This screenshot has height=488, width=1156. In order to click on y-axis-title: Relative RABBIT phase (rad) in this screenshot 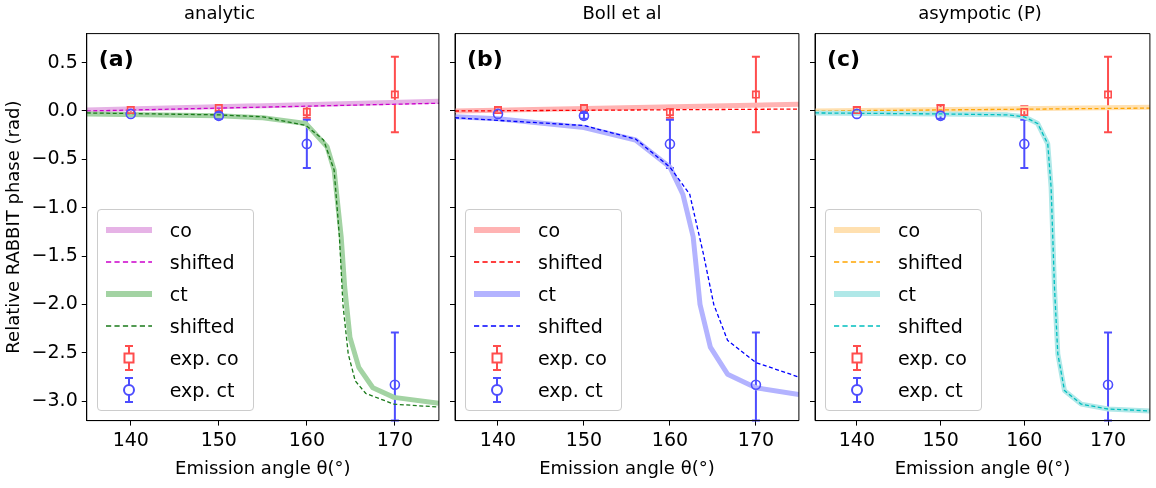, I will do `click(13, 227)`.